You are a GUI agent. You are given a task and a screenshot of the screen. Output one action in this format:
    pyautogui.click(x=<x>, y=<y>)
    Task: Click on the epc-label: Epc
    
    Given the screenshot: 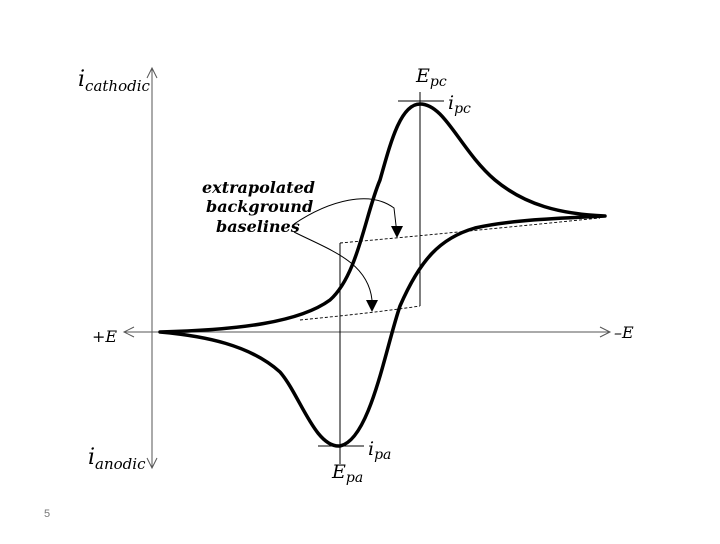 What is the action you would take?
    pyautogui.click(x=431, y=77)
    